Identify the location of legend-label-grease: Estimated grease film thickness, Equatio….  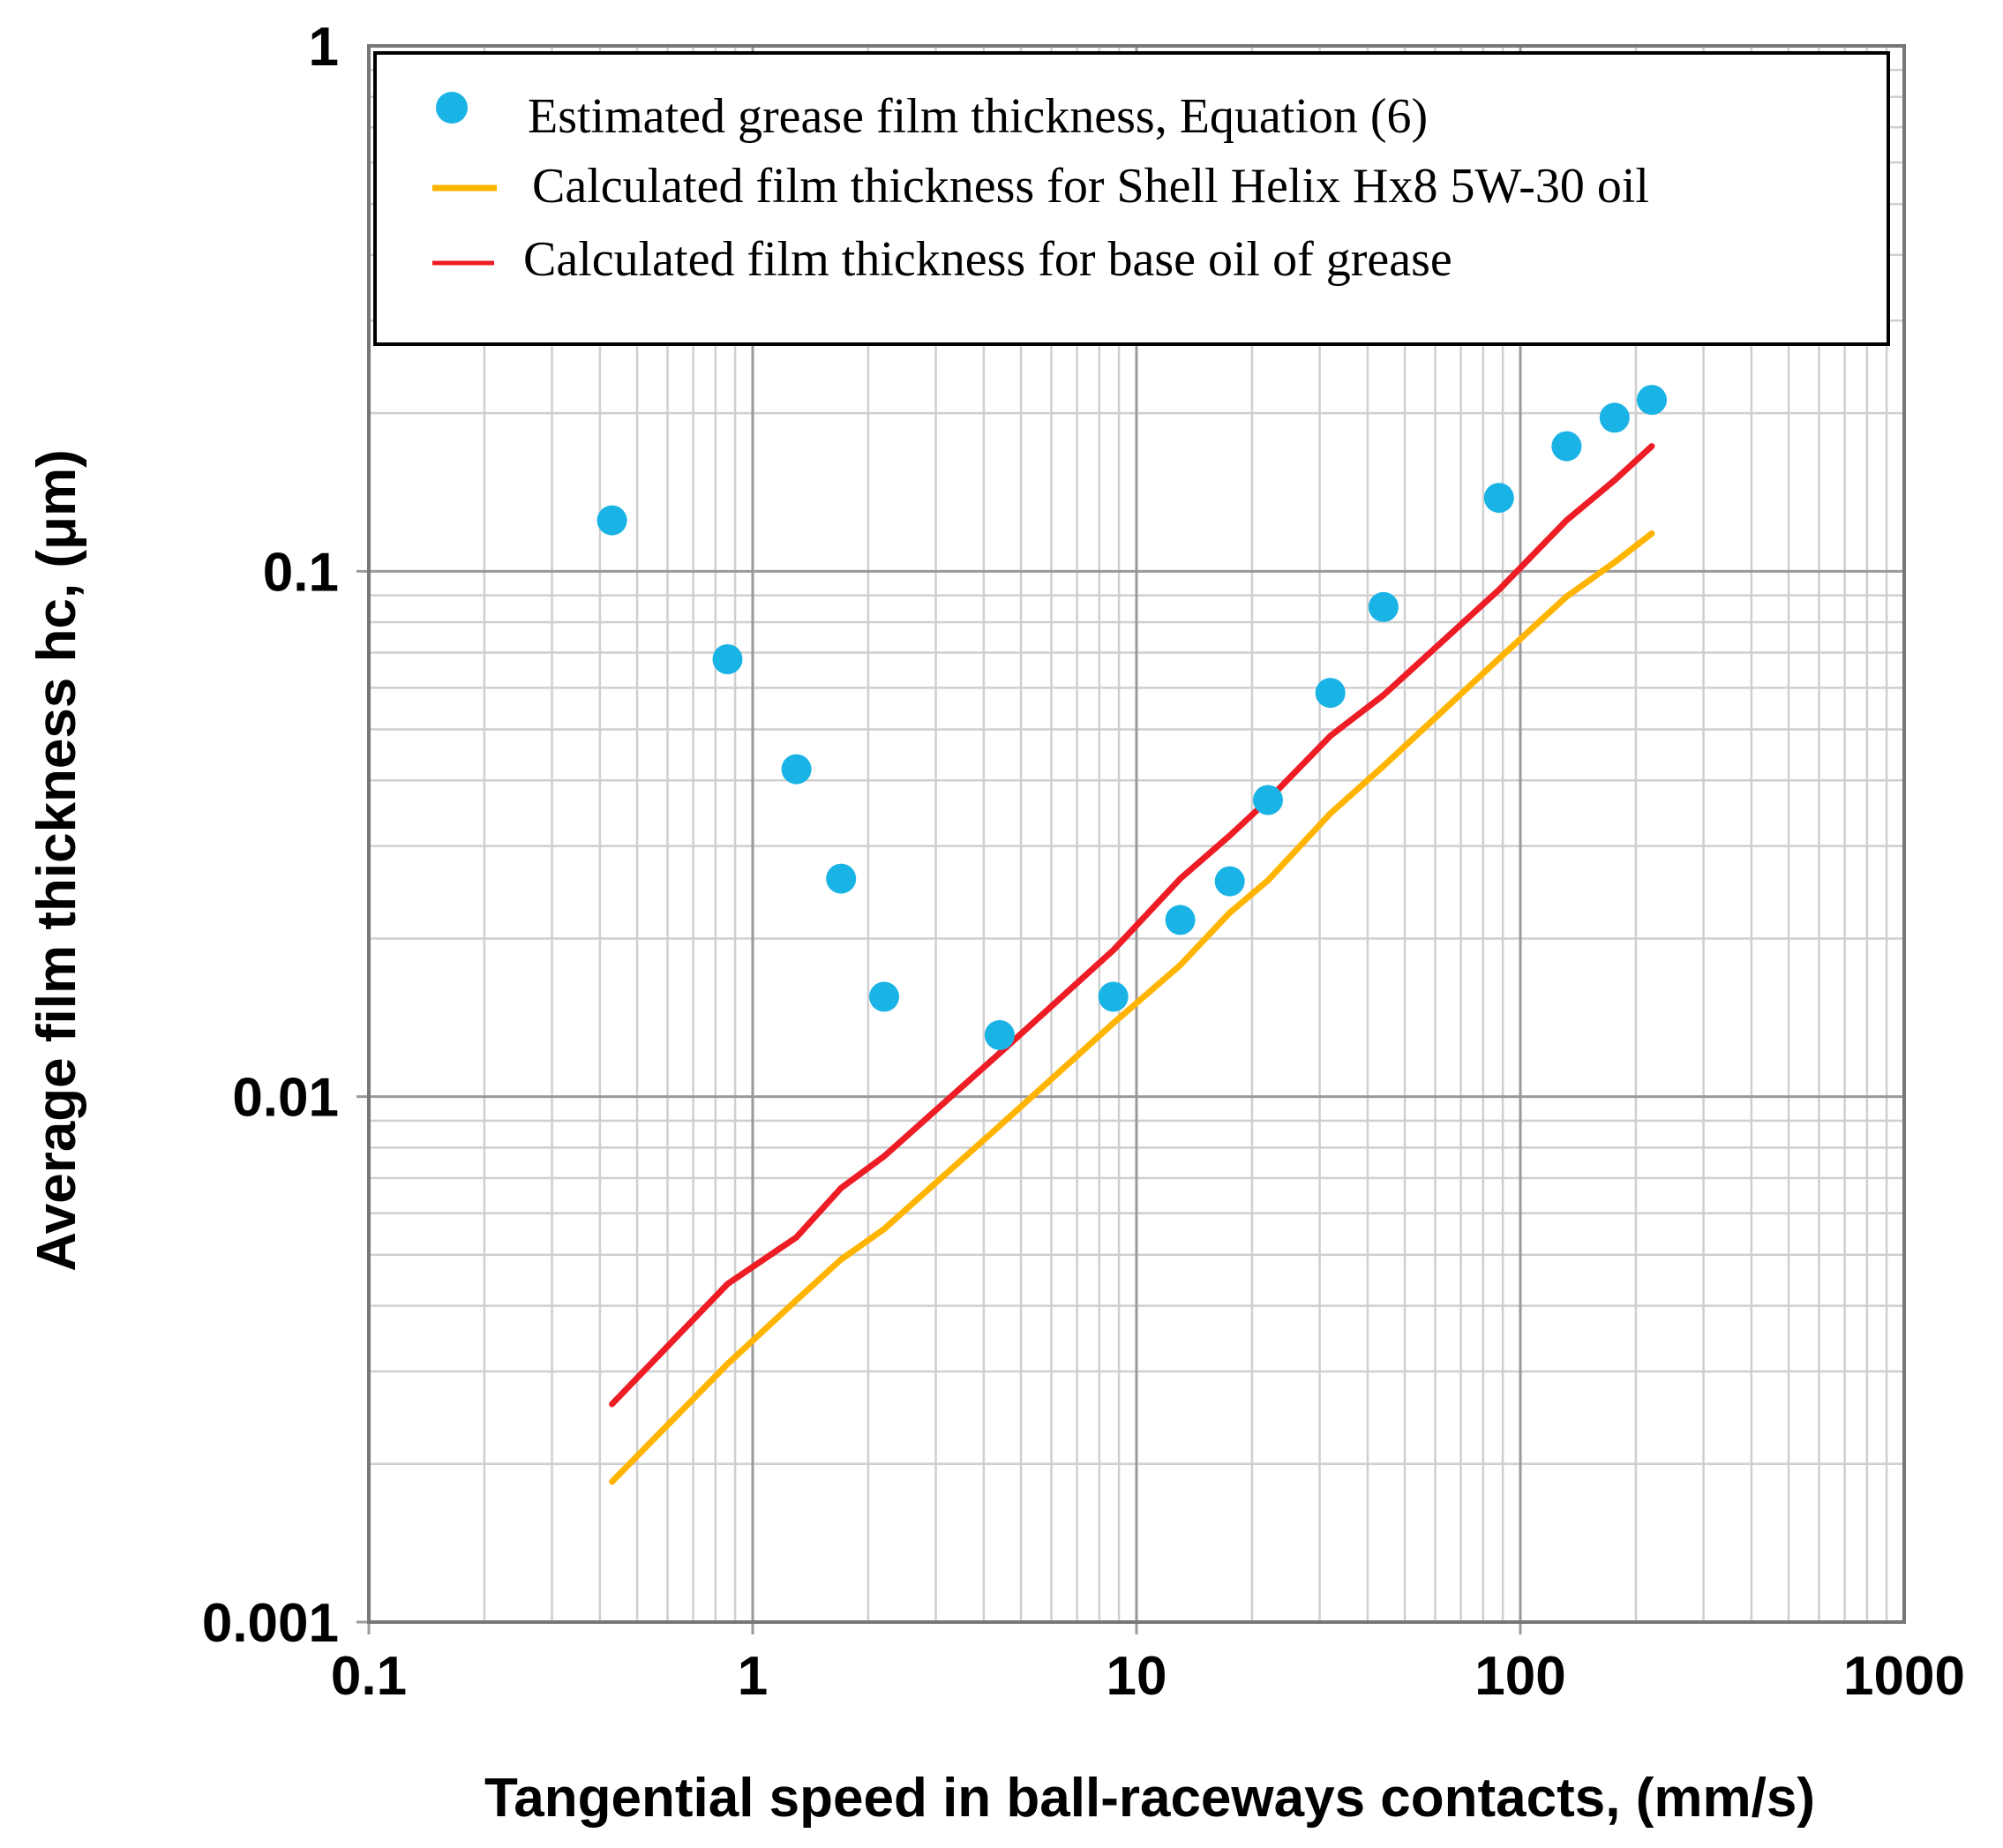
(978, 116).